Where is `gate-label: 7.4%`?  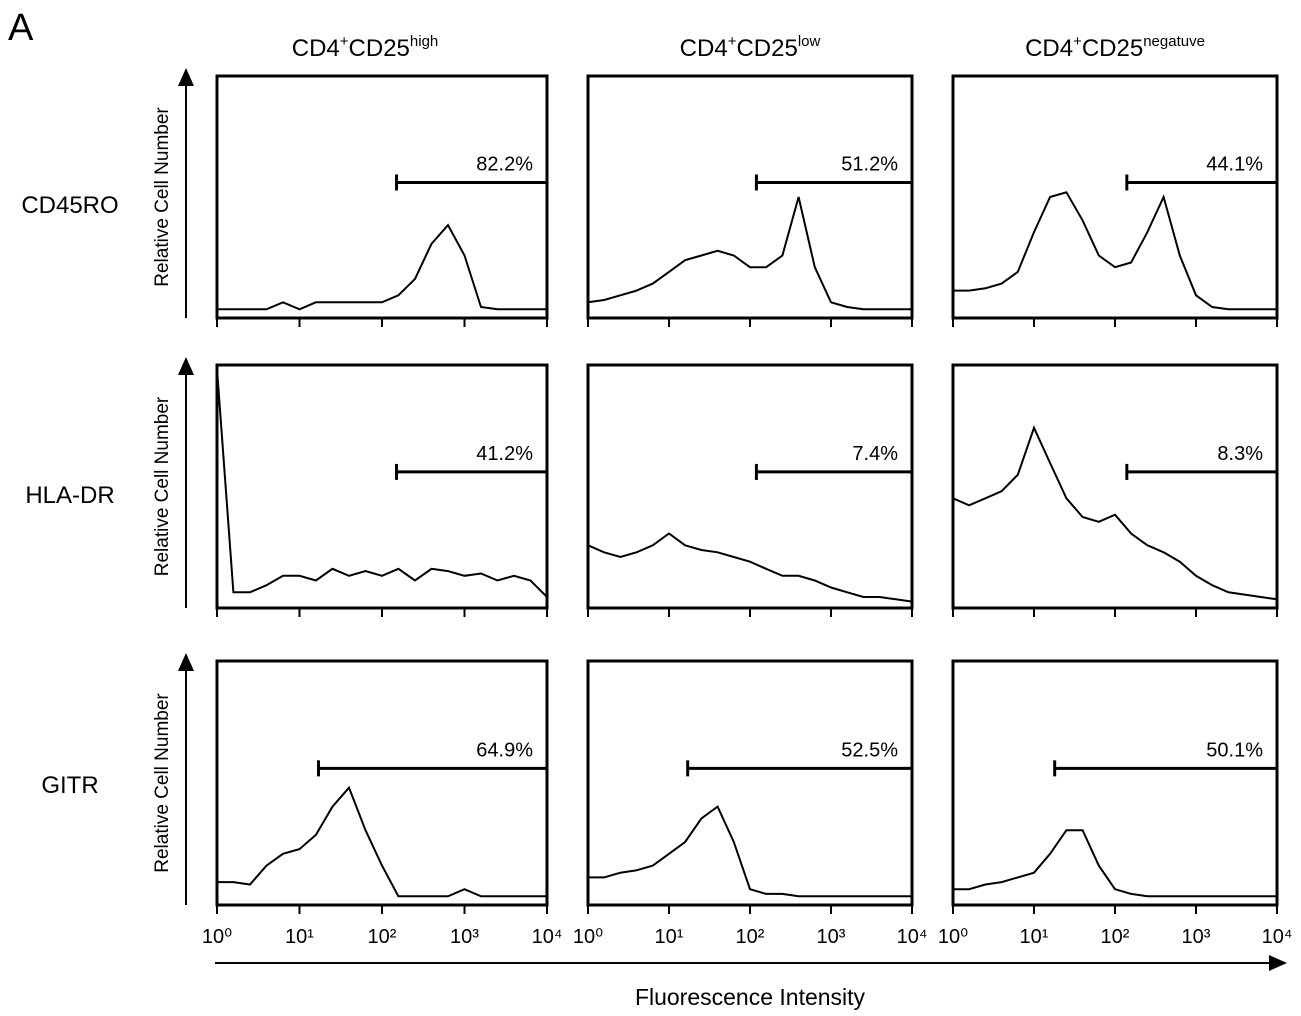 gate-label: 7.4% is located at coordinates (875, 454).